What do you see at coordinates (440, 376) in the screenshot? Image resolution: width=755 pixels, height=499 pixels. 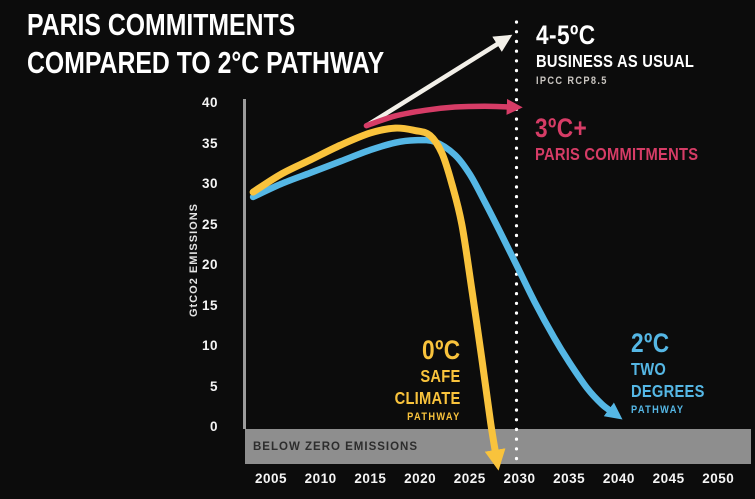 I see `label-safe-line1: SAFE` at bounding box center [440, 376].